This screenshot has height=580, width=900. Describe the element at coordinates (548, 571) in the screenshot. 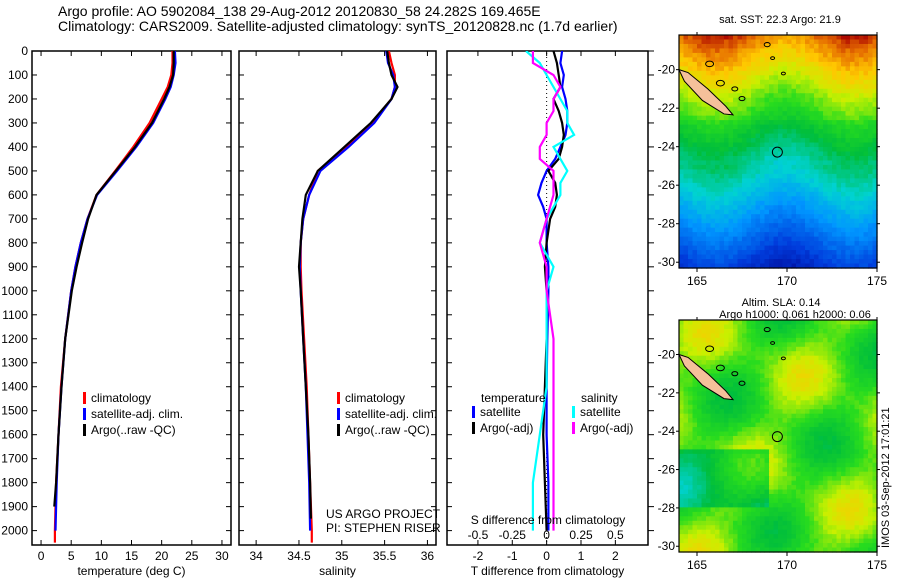

I see `x-axis-label: T difference from climatology` at that location.